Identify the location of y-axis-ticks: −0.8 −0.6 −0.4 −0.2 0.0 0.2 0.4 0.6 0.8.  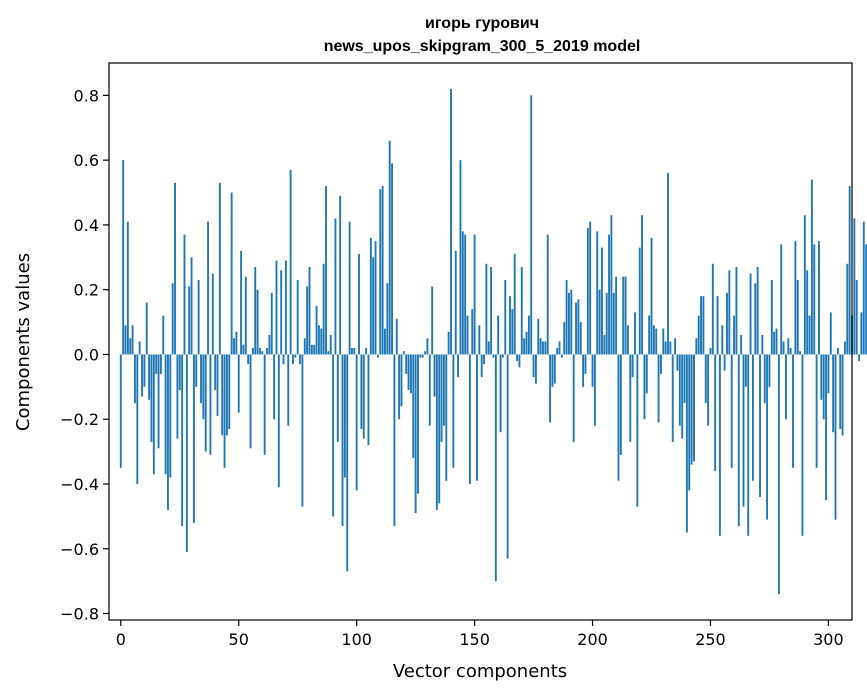
(84, 355).